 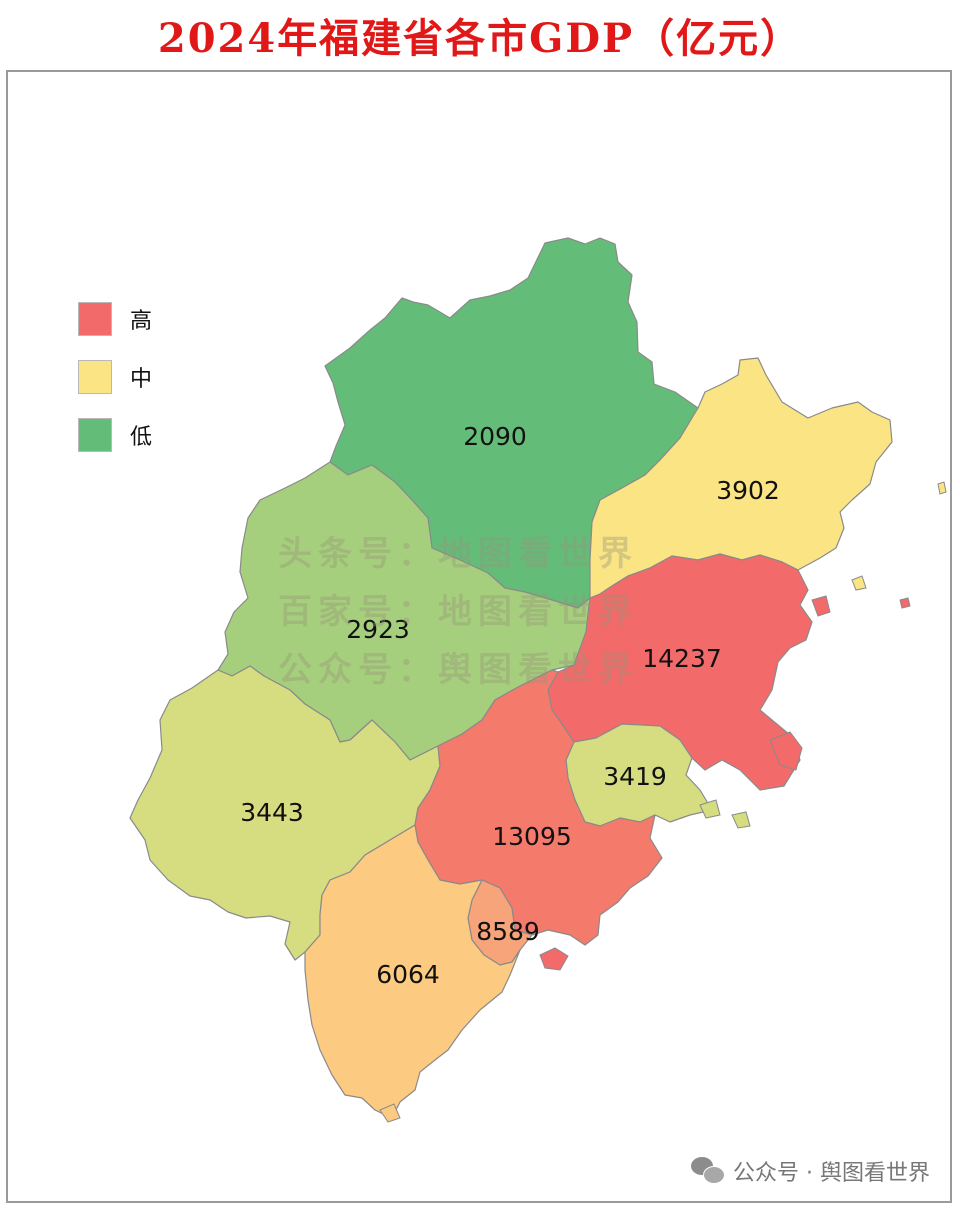 What do you see at coordinates (272, 812) in the screenshot?
I see `value-label-west: 3443` at bounding box center [272, 812].